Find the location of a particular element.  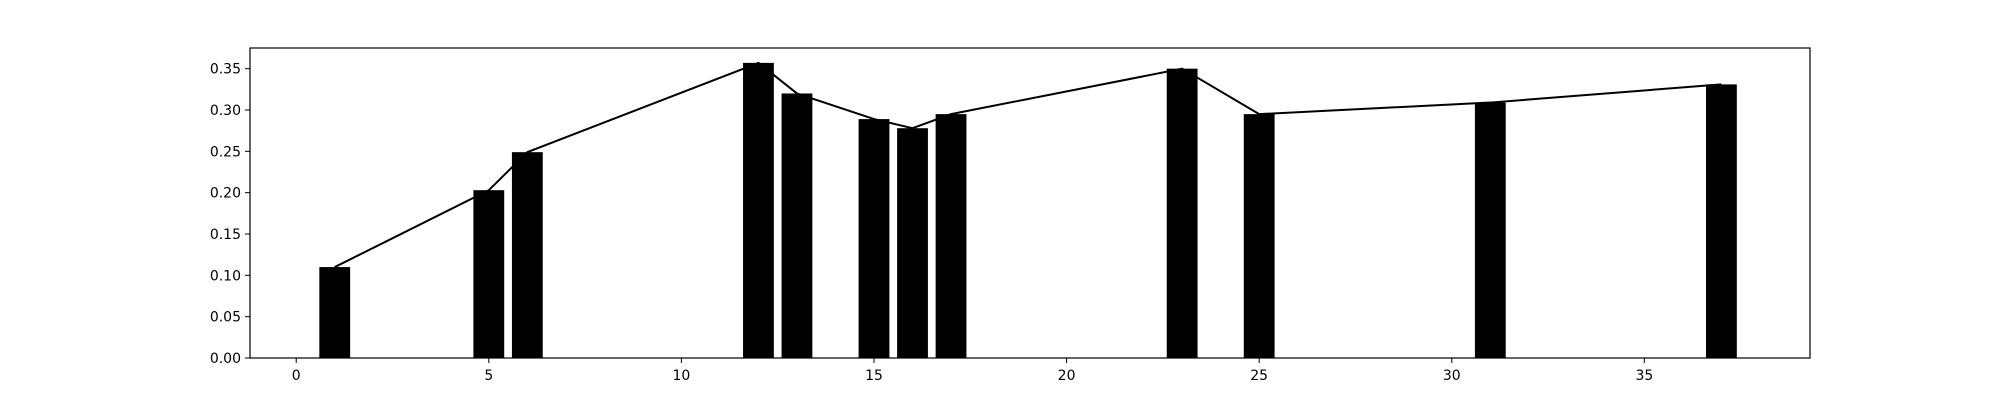

y-tick-label: 0.25 is located at coordinates (225, 152).